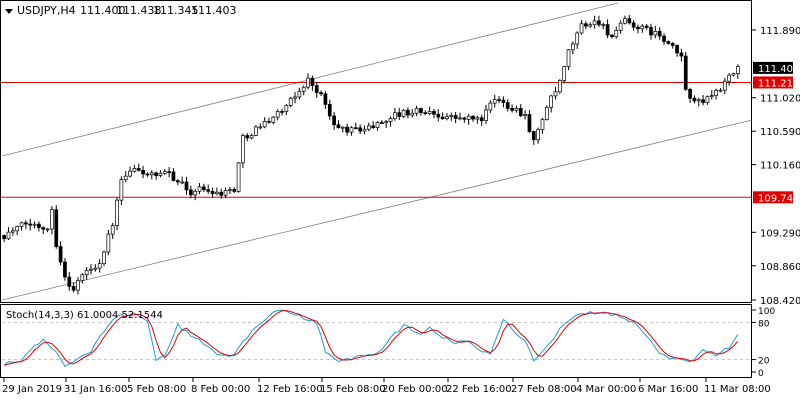  What do you see at coordinates (778, 83) in the screenshot?
I see `level-label: 111.216` at bounding box center [778, 83].